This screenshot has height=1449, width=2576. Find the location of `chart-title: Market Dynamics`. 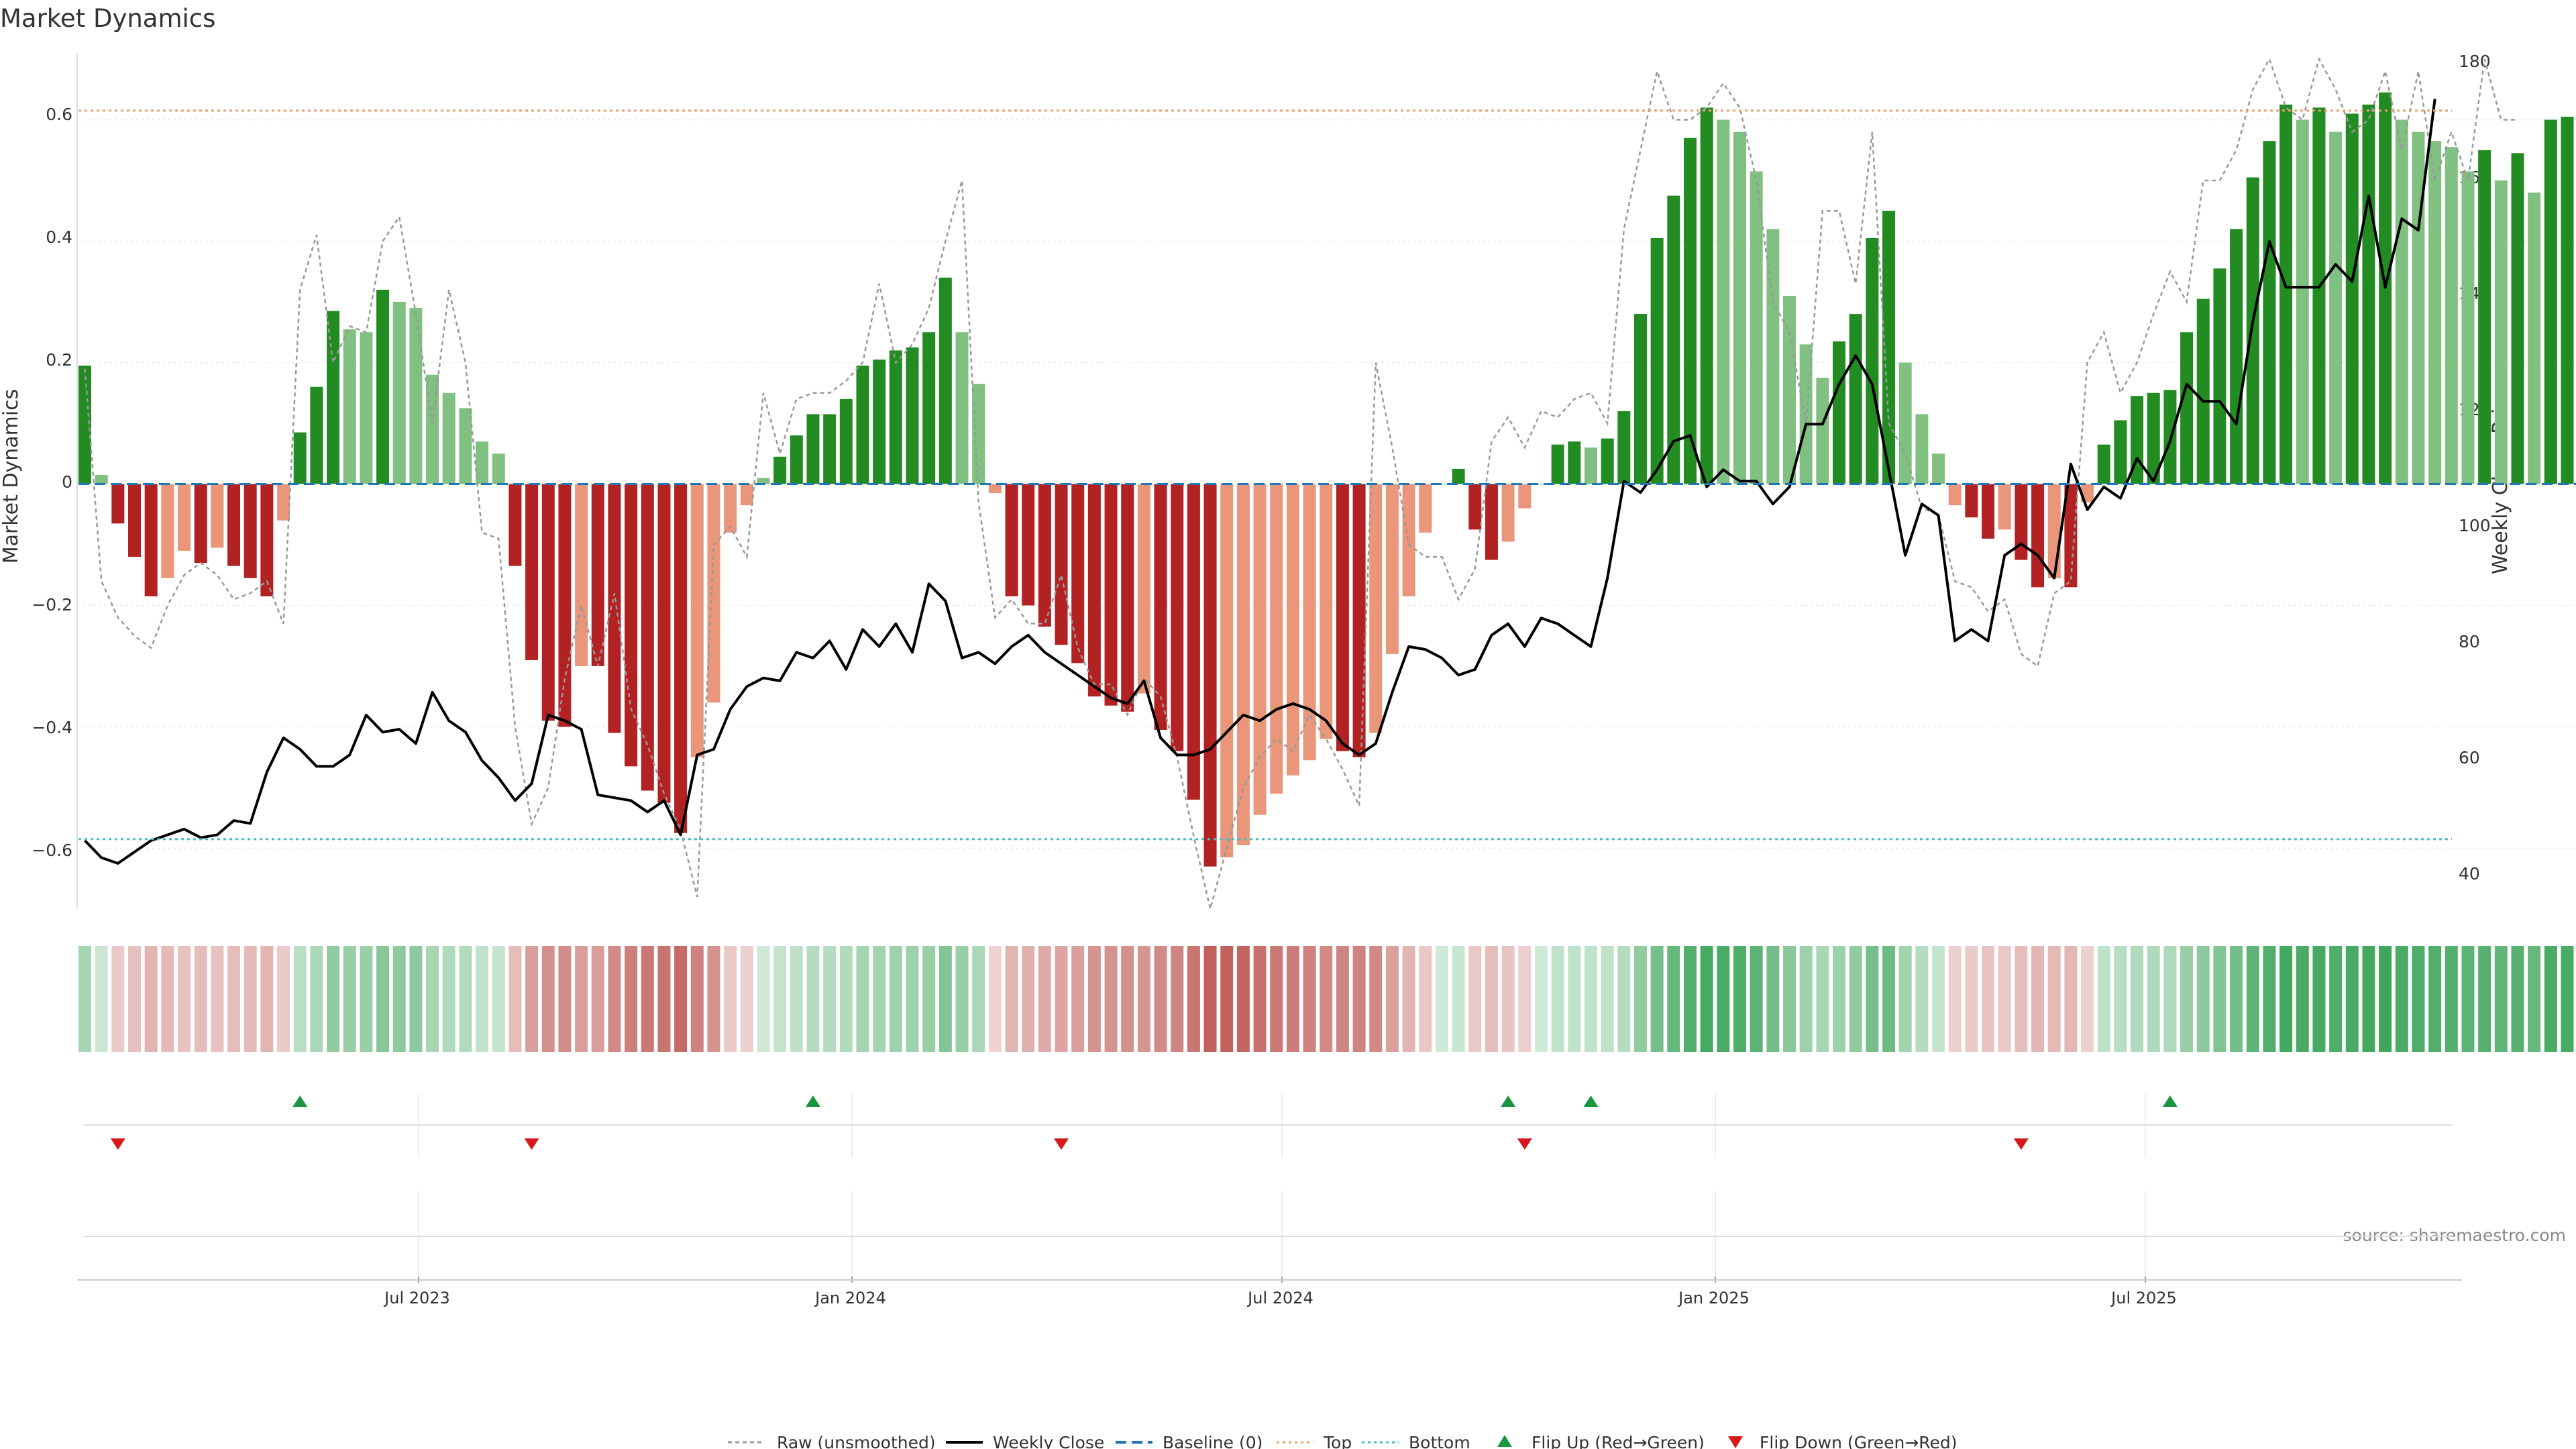

chart-title: Market Dynamics is located at coordinates (107, 18).